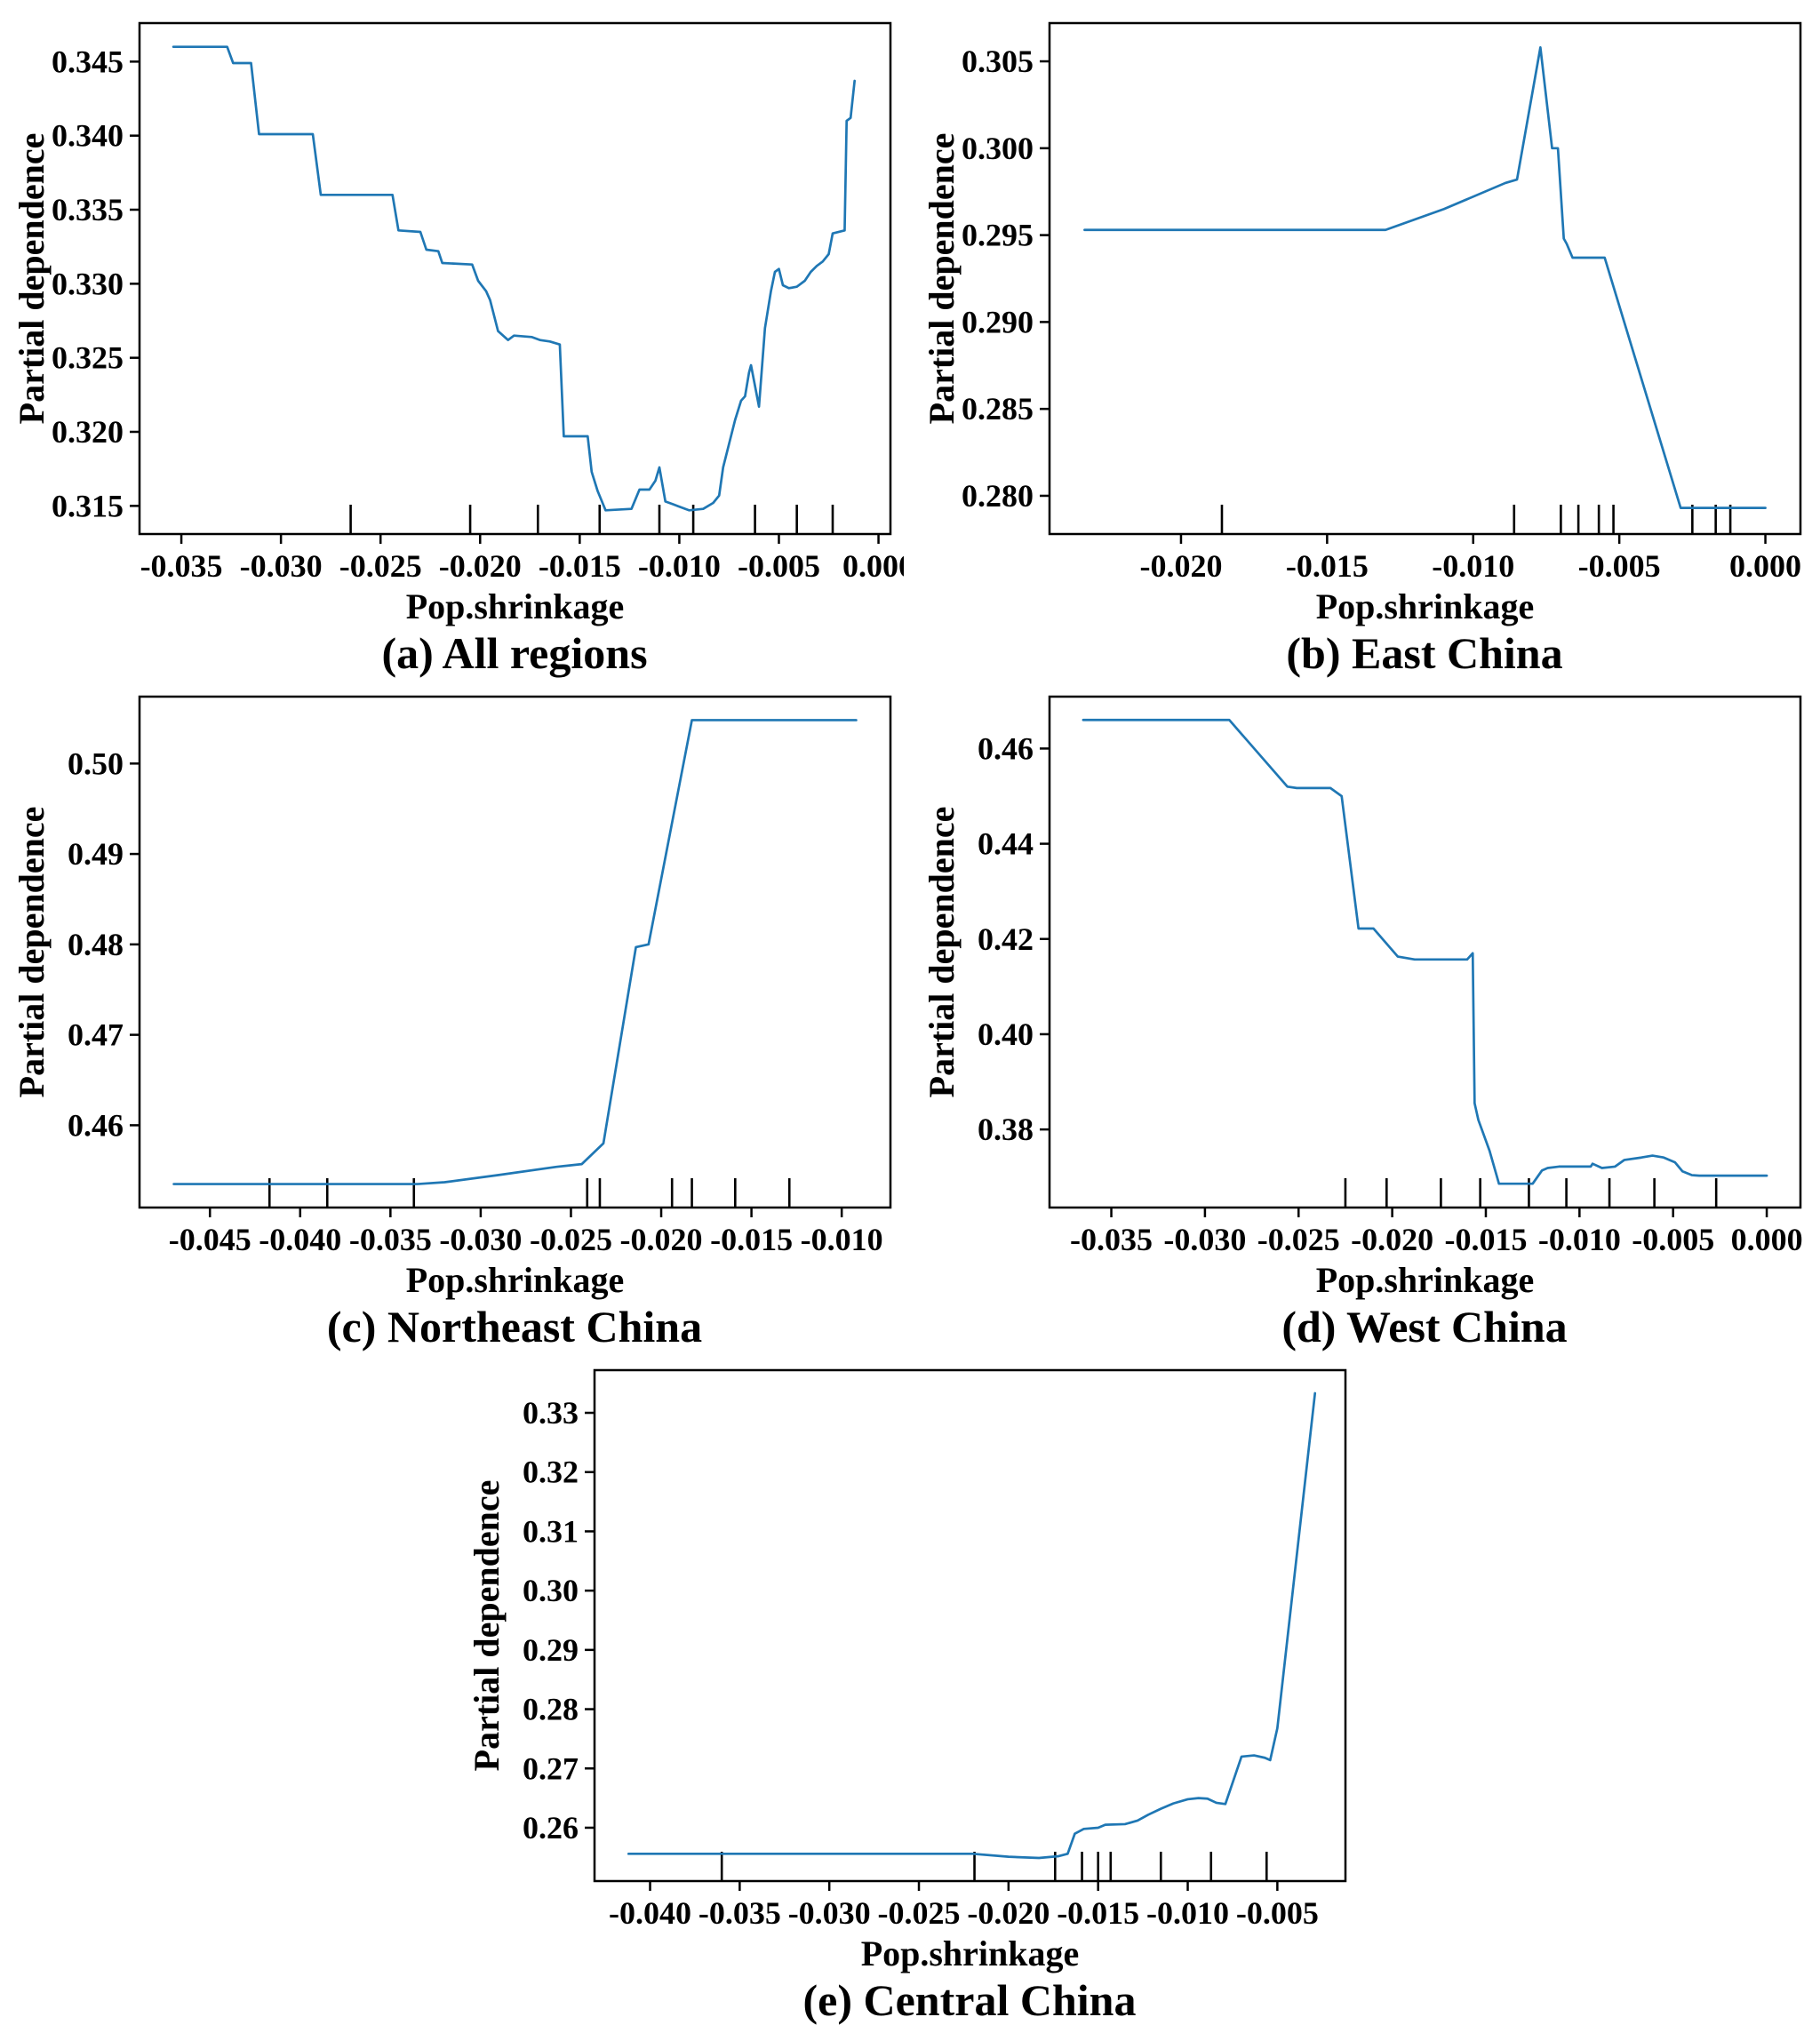  I want to click on y-tick-label: 0.340, so click(88, 136).